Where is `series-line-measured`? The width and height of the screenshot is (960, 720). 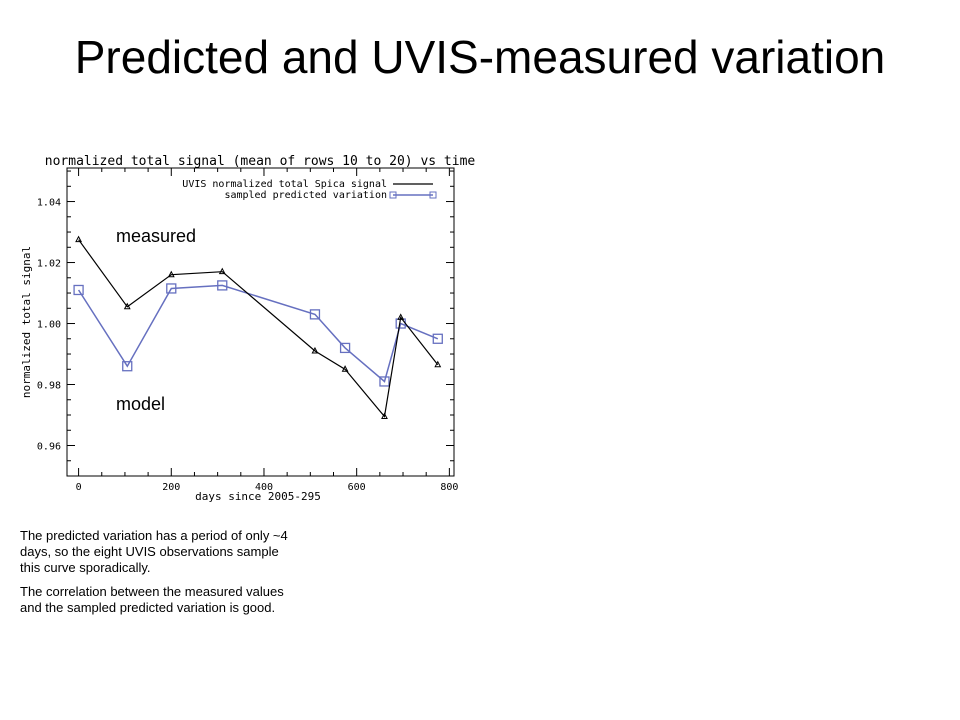 series-line-measured is located at coordinates (258, 328).